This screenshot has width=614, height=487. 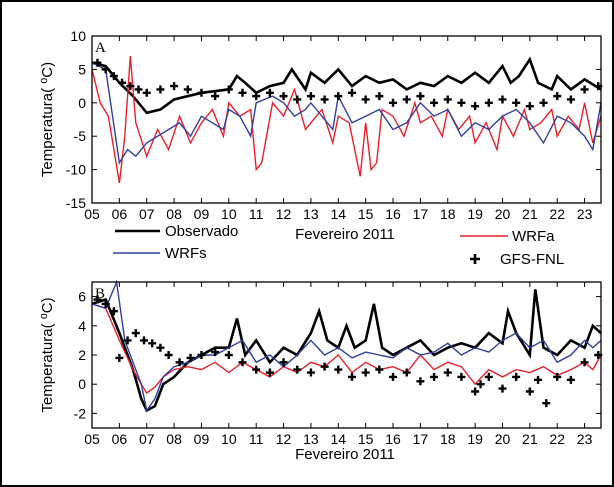 What do you see at coordinates (533, 236) in the screenshot?
I see `legend-wrfa-label: WRFa` at bounding box center [533, 236].